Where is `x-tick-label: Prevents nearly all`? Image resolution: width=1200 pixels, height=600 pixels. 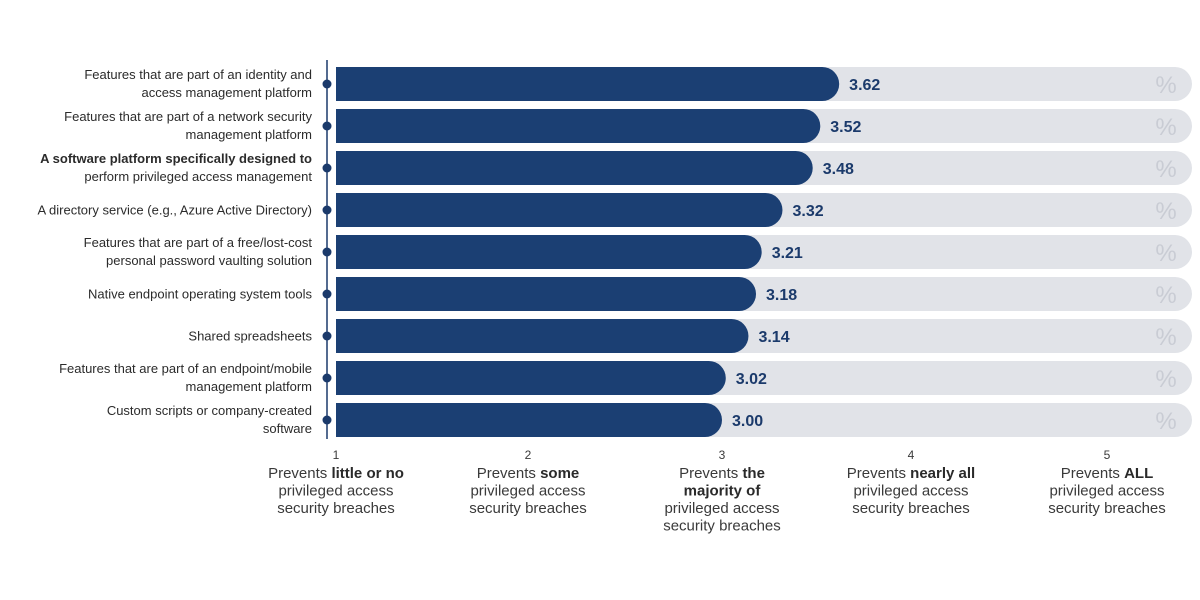 x-tick-label: Prevents nearly all is located at coordinates (911, 473).